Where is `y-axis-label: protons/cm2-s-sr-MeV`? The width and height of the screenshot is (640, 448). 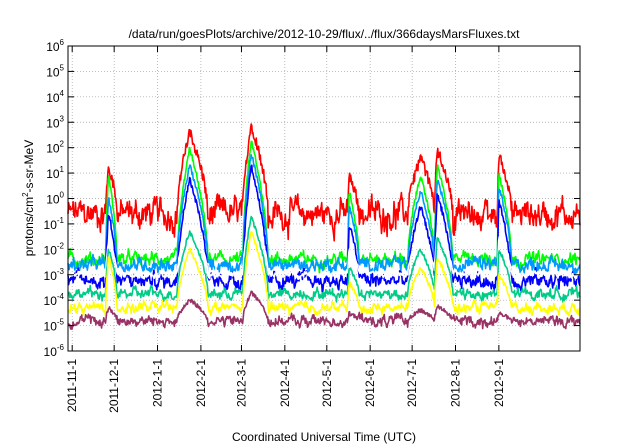 y-axis-label: protons/cm2-s-sr-MeV is located at coordinates (28, 198).